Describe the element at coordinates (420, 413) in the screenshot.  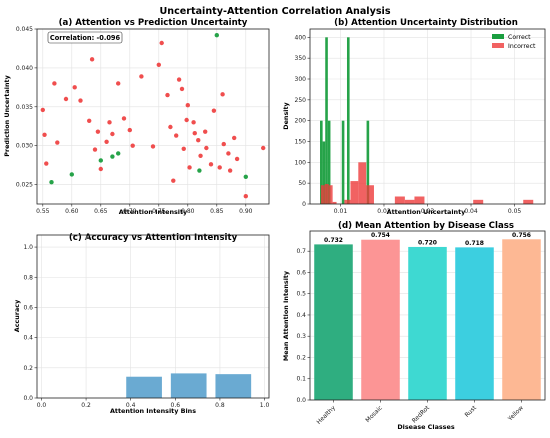
I see `panel-d-x-ticks: Healthy Mosaic RedRot Rust Yellow` at that location.